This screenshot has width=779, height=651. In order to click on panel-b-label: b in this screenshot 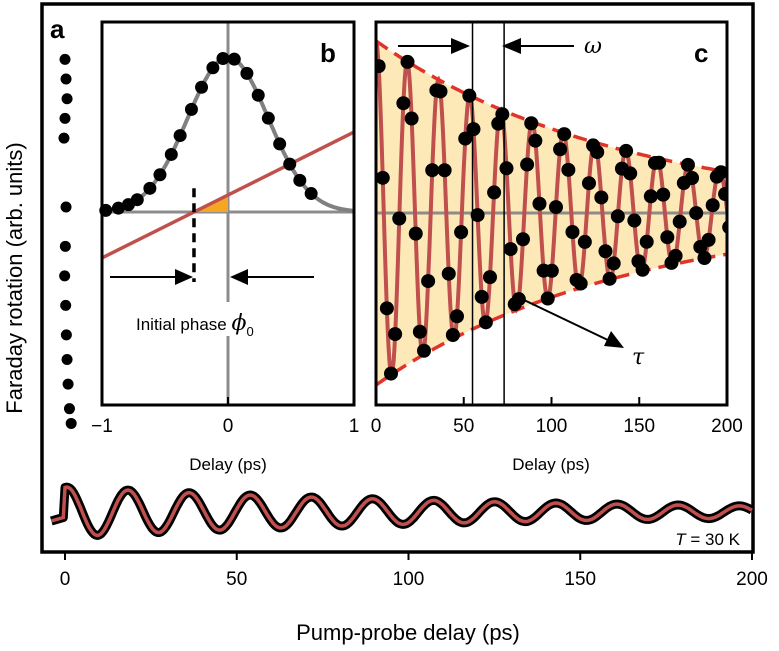, I will do `click(328, 53)`.